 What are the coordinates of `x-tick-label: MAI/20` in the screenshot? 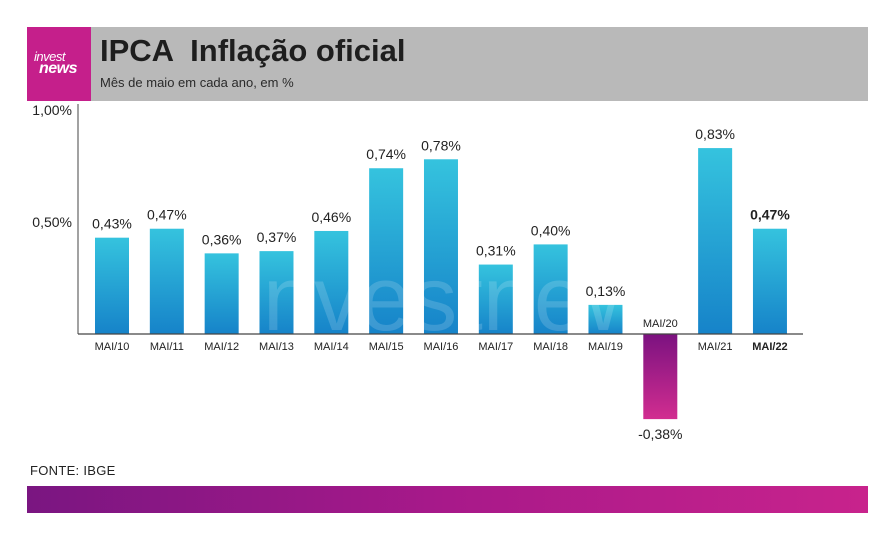 It's located at (660, 324).